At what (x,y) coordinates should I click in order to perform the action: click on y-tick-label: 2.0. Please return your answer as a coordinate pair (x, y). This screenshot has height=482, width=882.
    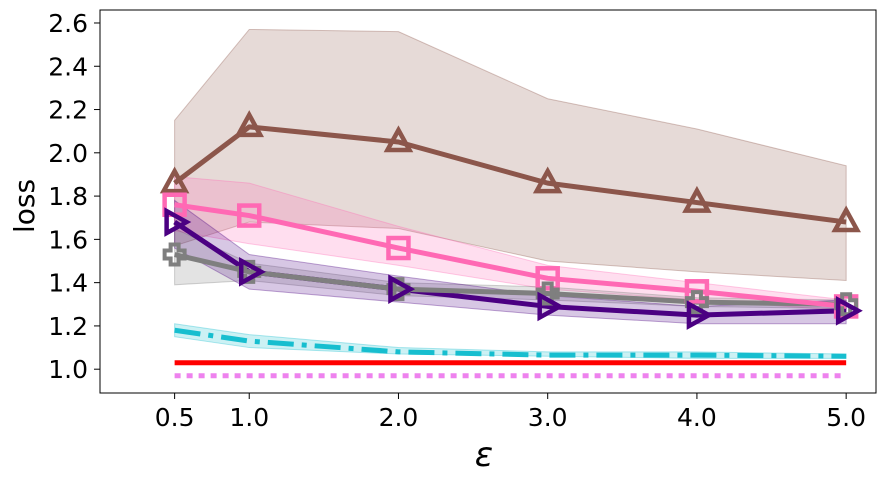
    Looking at the image, I should click on (68, 153).